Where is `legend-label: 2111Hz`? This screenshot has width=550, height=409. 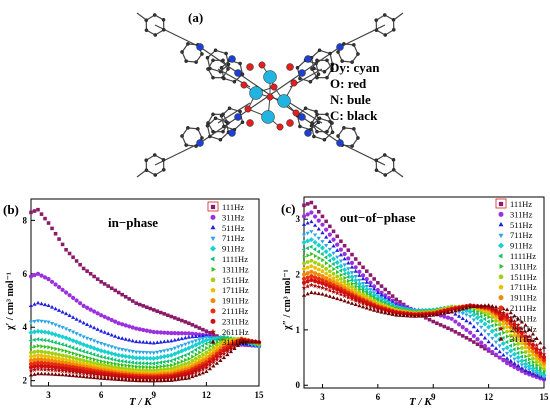 legend-label: 2111Hz is located at coordinates (523, 308).